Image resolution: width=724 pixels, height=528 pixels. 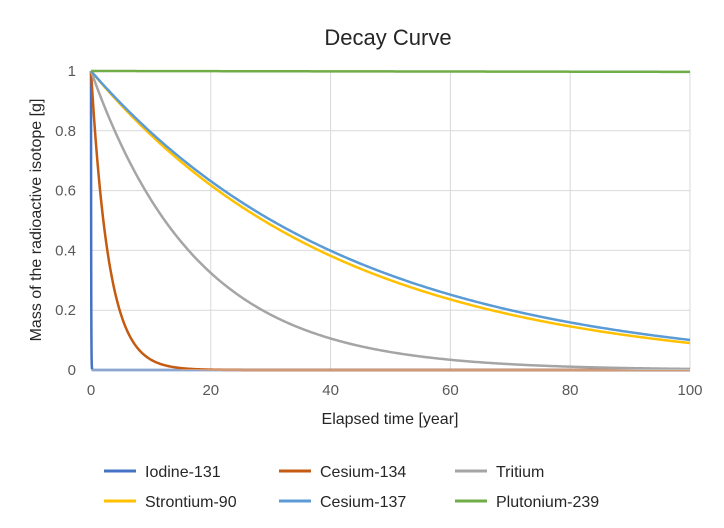 I want to click on chart-title: Decay Curve, so click(x=387, y=37).